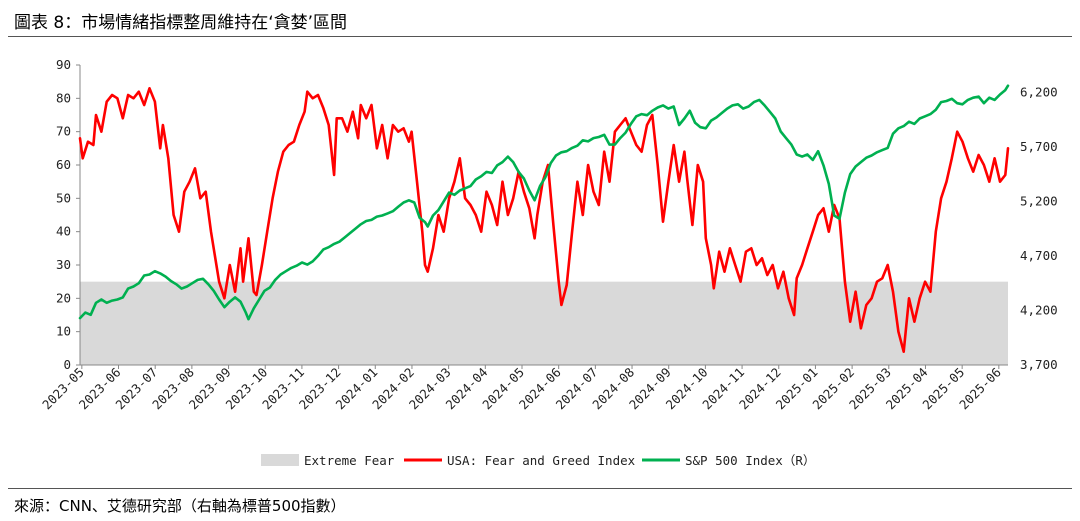 Image resolution: width=1080 pixels, height=521 pixels. What do you see at coordinates (349, 460) in the screenshot?
I see `legend-label-extreme-fear: Extreme Fear` at bounding box center [349, 460].